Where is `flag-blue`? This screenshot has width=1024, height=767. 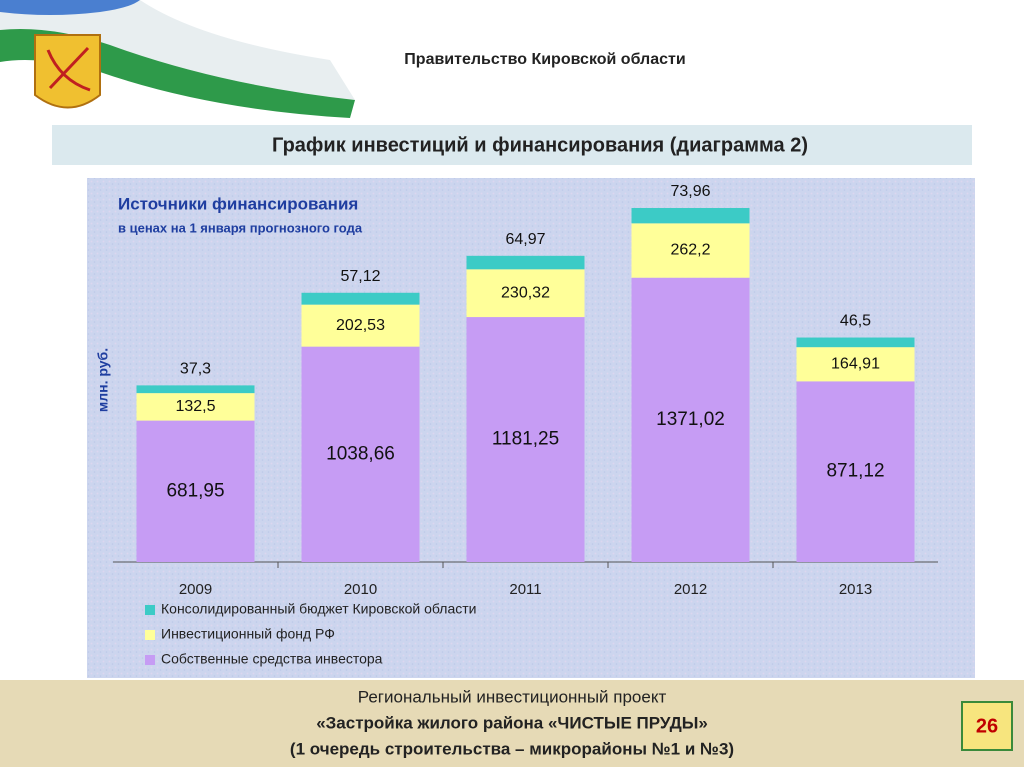
flag-blue is located at coordinates (70, 7).